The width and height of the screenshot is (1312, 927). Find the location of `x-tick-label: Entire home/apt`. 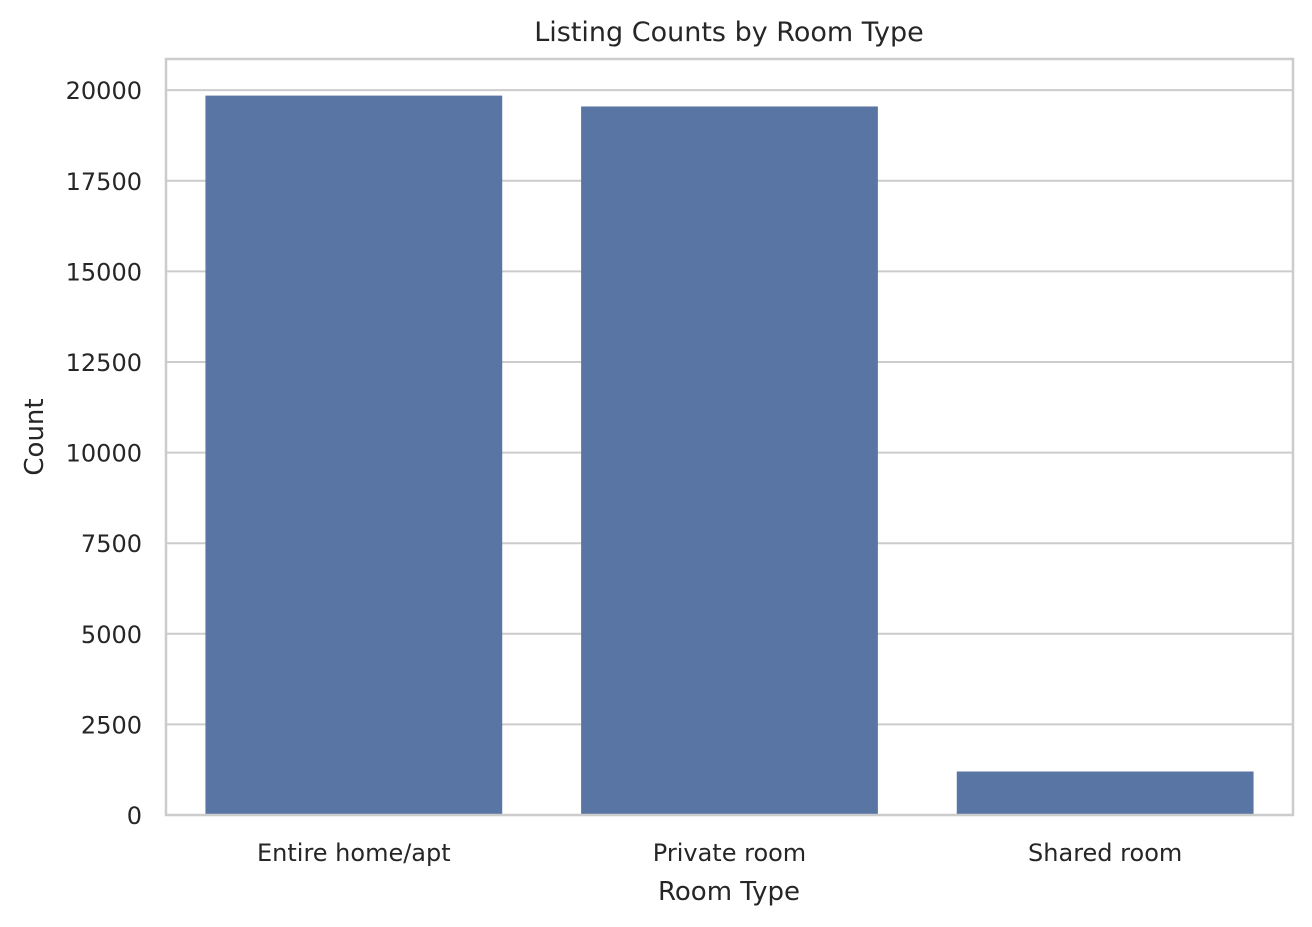

x-tick-label: Entire home/apt is located at coordinates (354, 853).